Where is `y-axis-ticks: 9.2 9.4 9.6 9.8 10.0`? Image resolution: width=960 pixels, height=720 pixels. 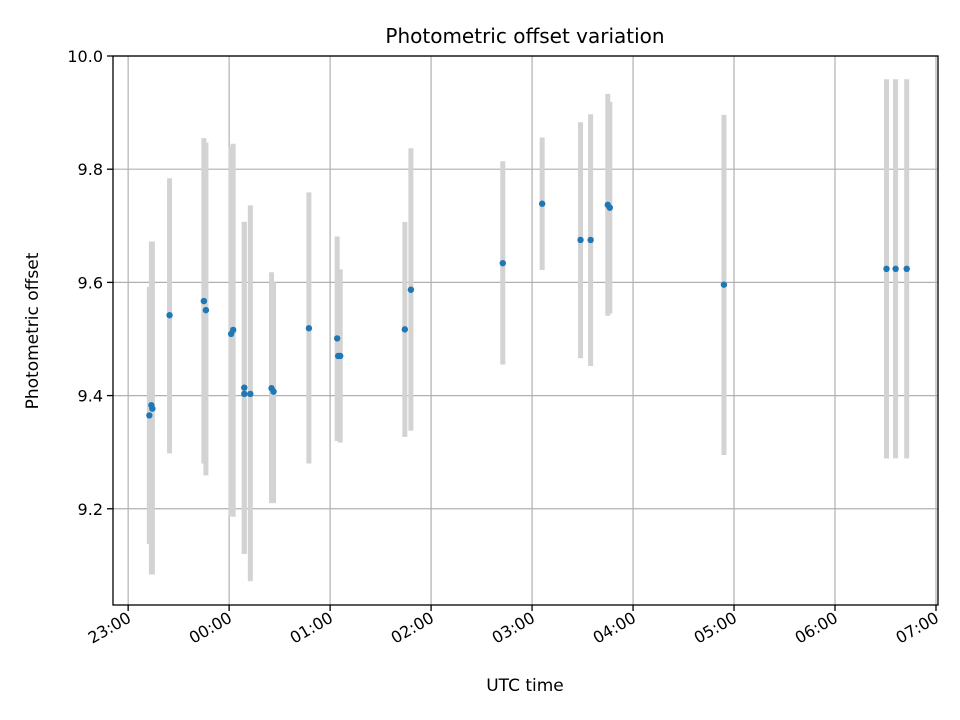 y-axis-ticks: 9.2 9.4 9.6 9.8 10.0 is located at coordinates (90, 283).